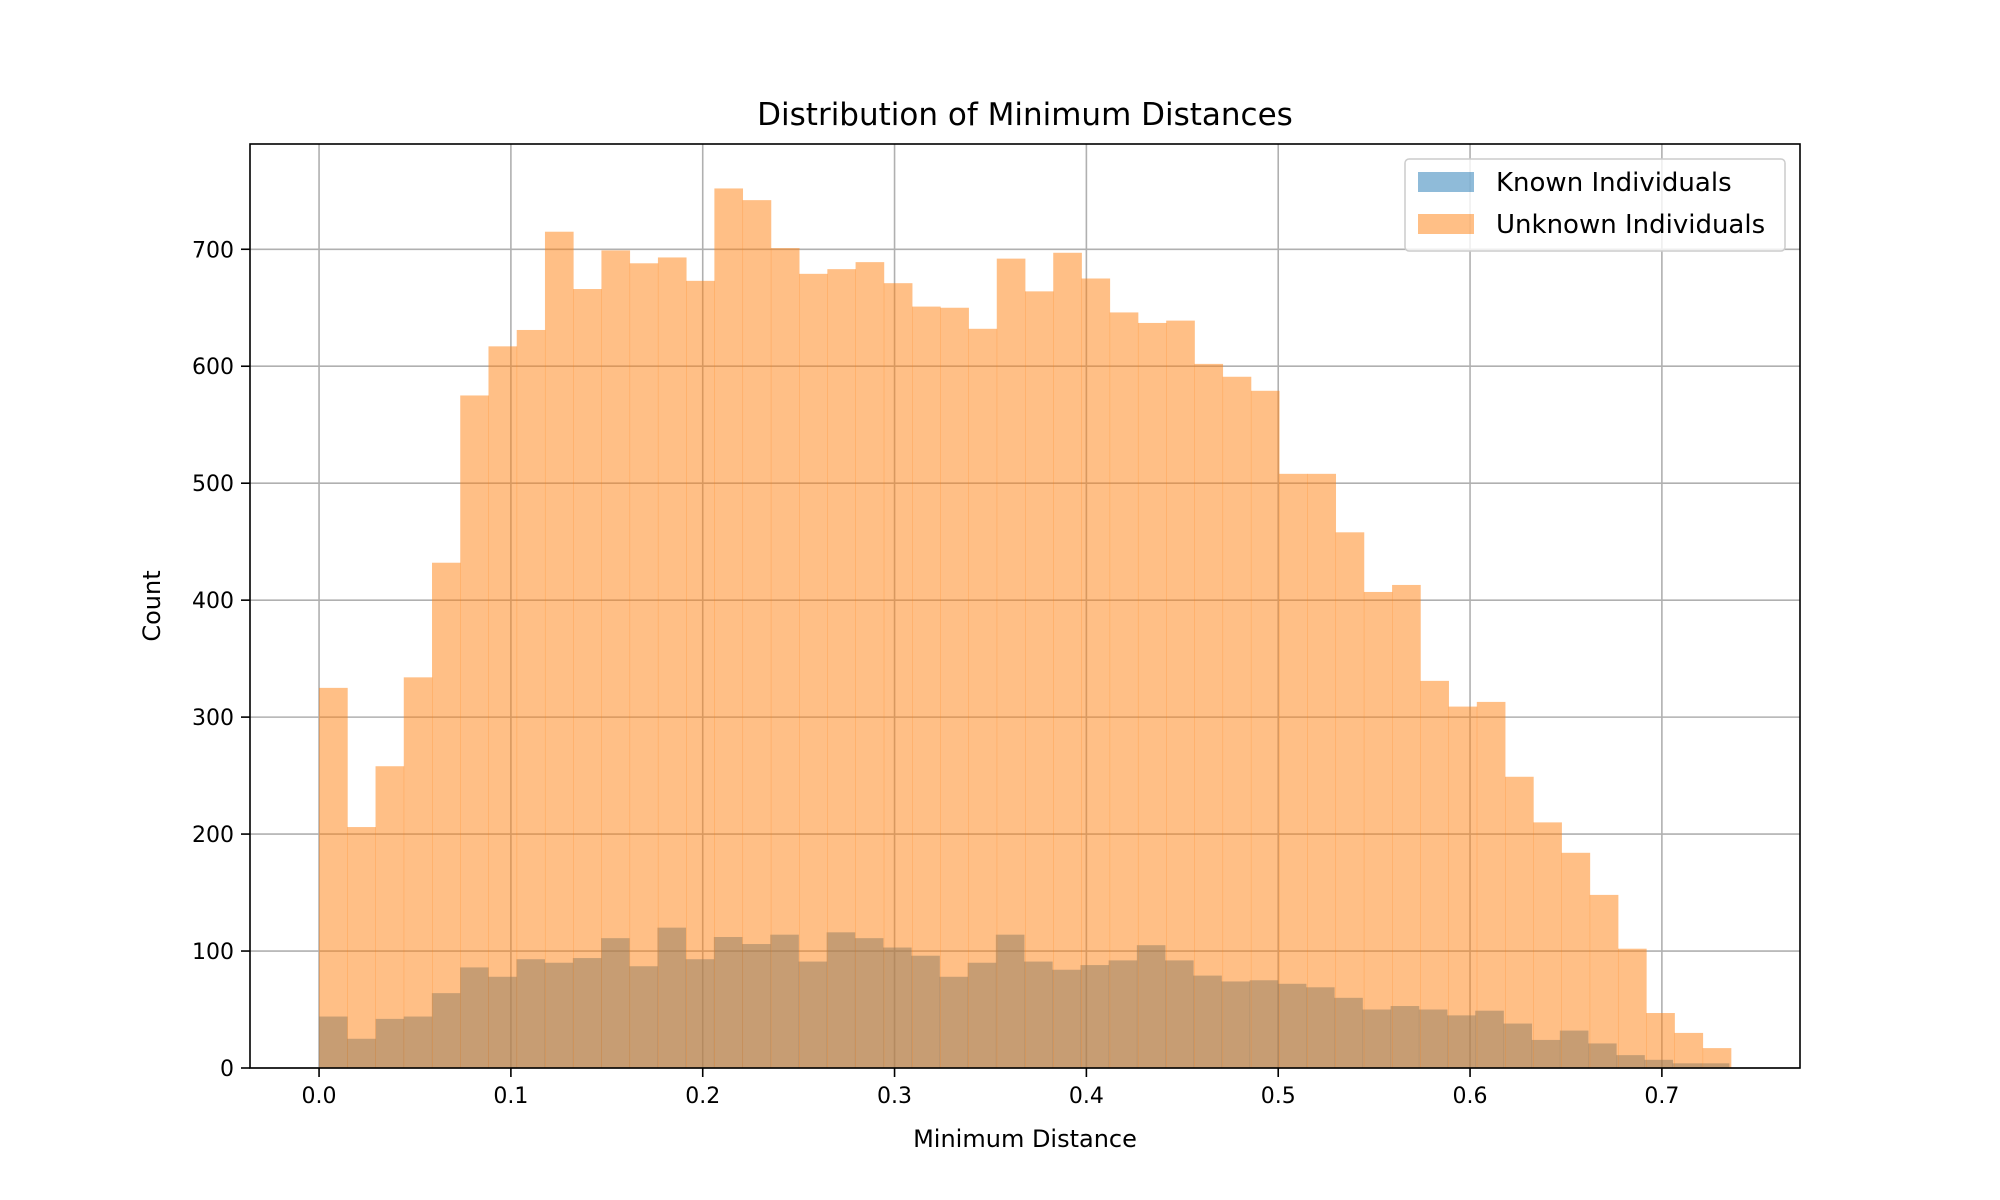 This screenshot has width=2000, height=1200. I want to click on legend-swatch-unknown, so click(1446, 224).